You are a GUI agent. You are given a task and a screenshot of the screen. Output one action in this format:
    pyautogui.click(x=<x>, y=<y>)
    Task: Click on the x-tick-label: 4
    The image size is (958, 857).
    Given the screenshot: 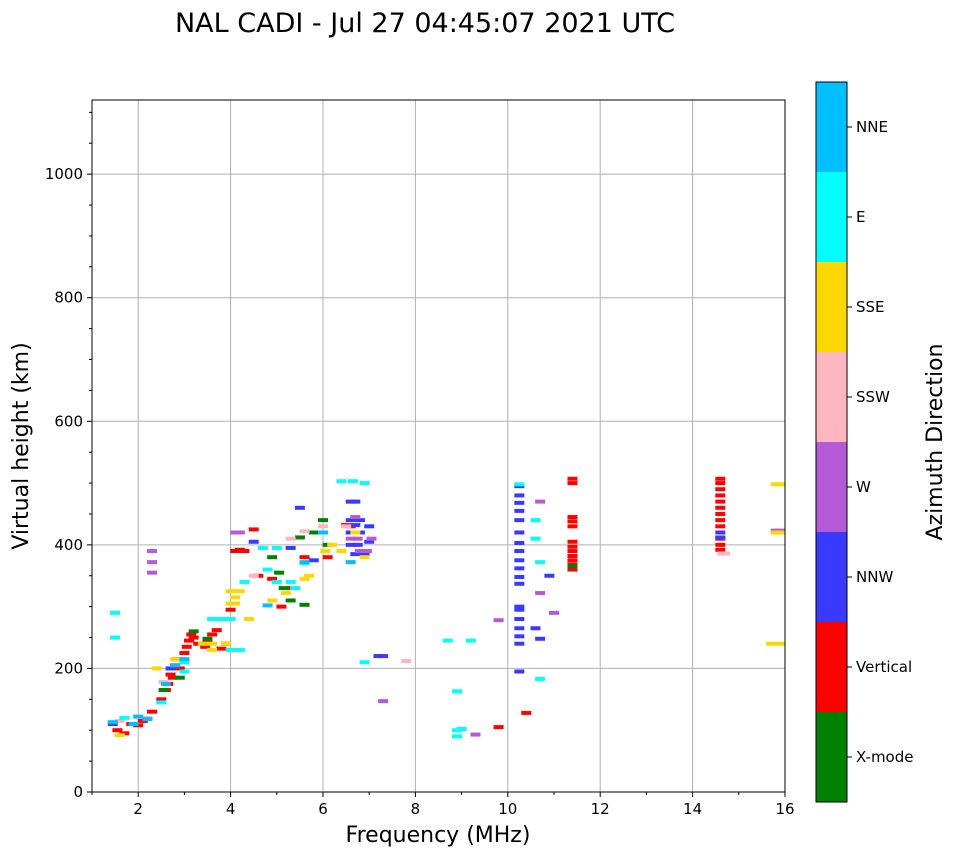 What is the action you would take?
    pyautogui.click(x=231, y=809)
    